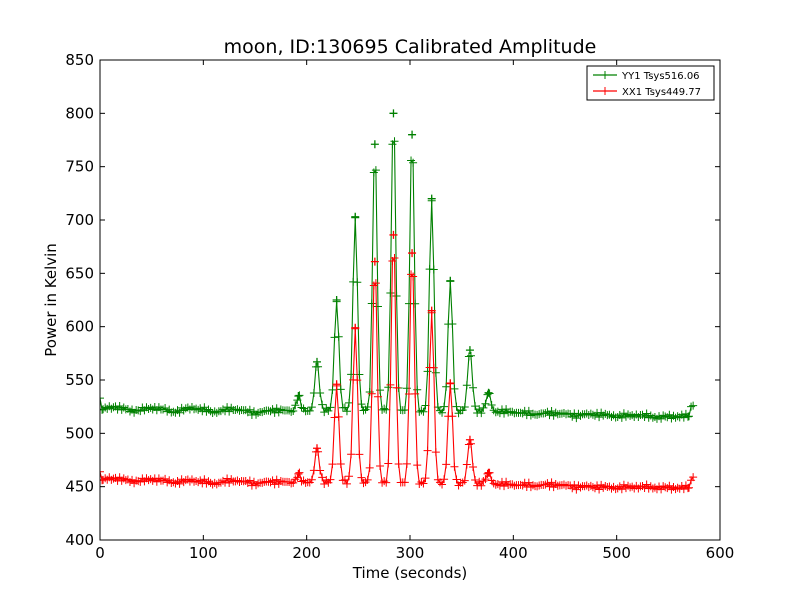 This screenshot has width=800, height=600. What do you see at coordinates (79, 380) in the screenshot?
I see `y-tick-label: 550` at bounding box center [79, 380].